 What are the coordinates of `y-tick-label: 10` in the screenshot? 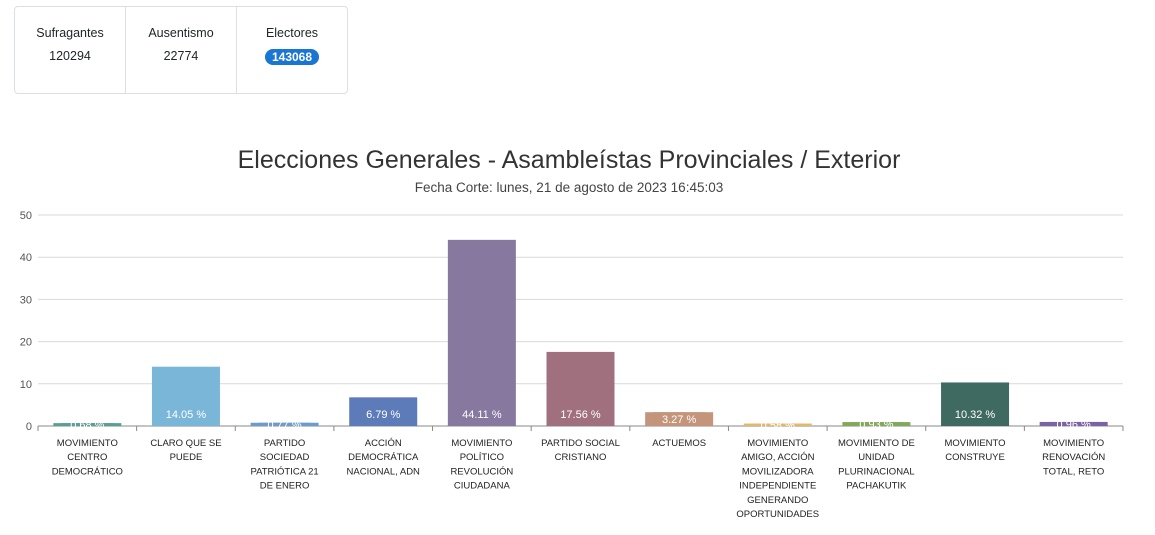 It's located at (26, 385).